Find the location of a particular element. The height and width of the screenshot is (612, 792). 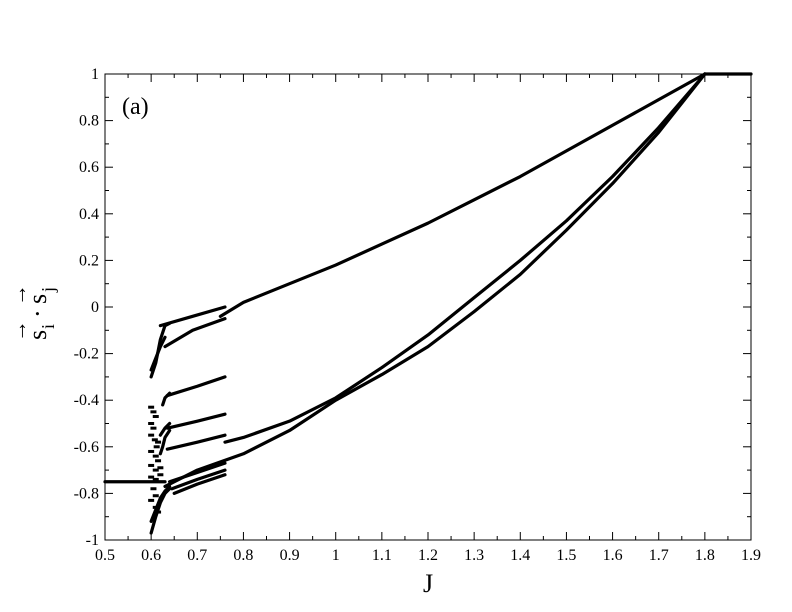

y-tick-label: -1 is located at coordinates (92, 540).